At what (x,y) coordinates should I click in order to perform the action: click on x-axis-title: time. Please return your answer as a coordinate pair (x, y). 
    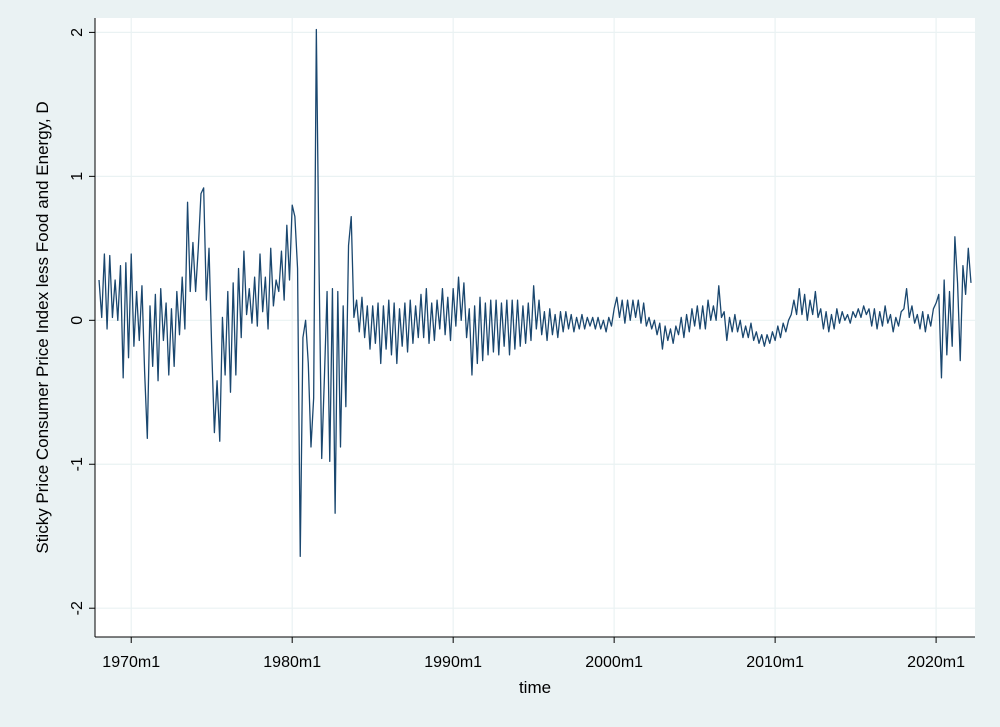
    Looking at the image, I should click on (535, 687).